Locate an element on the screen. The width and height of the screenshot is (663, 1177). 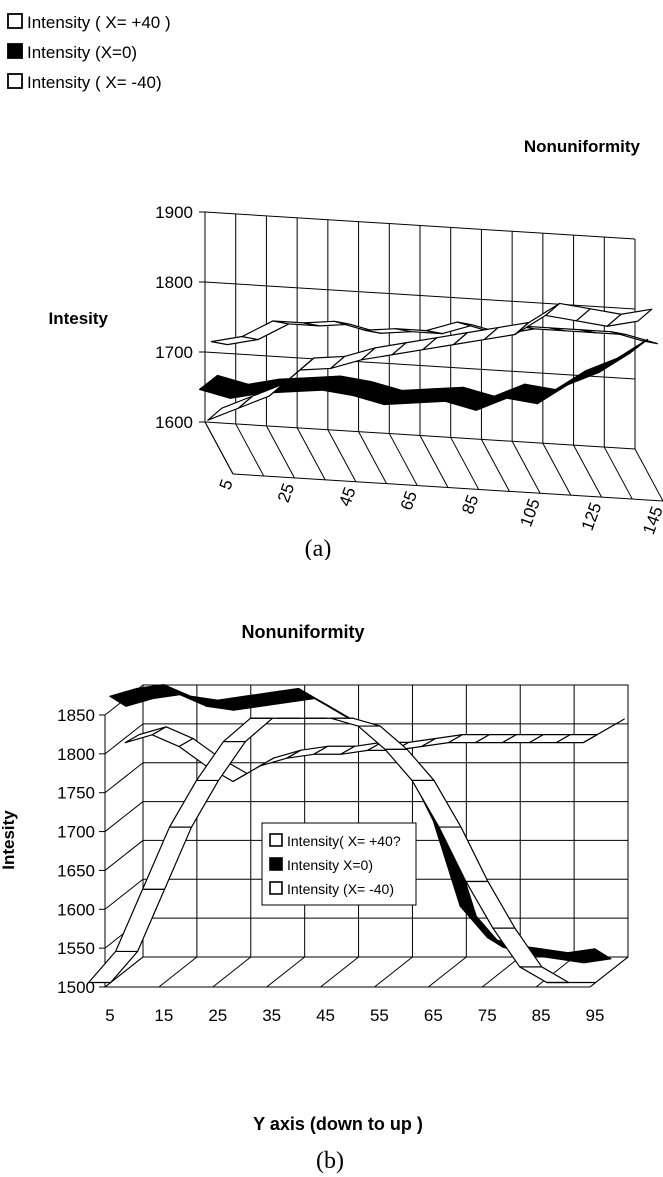
y-tick-label: 1500 is located at coordinates (76, 987).